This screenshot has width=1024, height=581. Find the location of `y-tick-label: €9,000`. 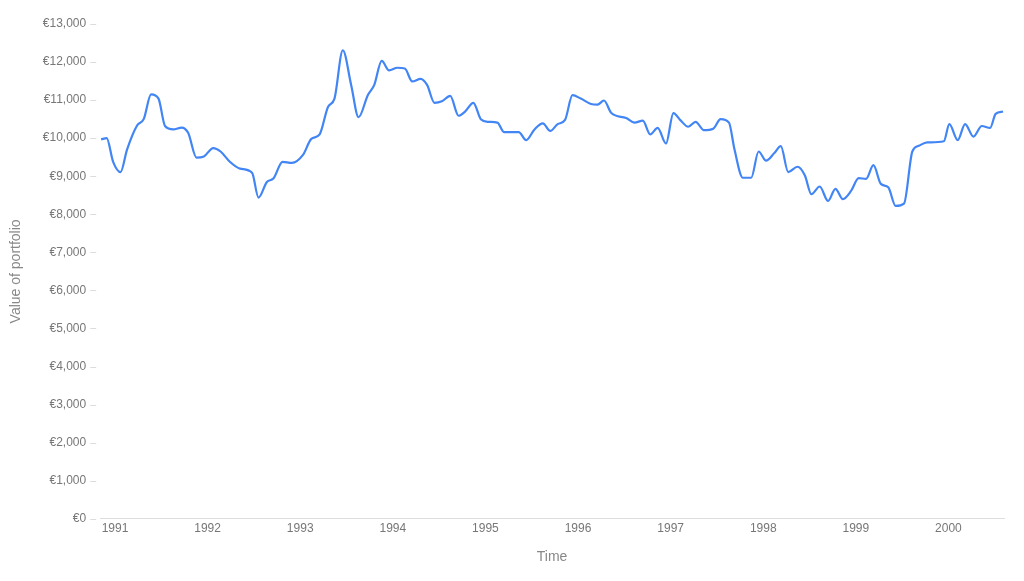

y-tick-label: €9,000 is located at coordinates (68, 175).